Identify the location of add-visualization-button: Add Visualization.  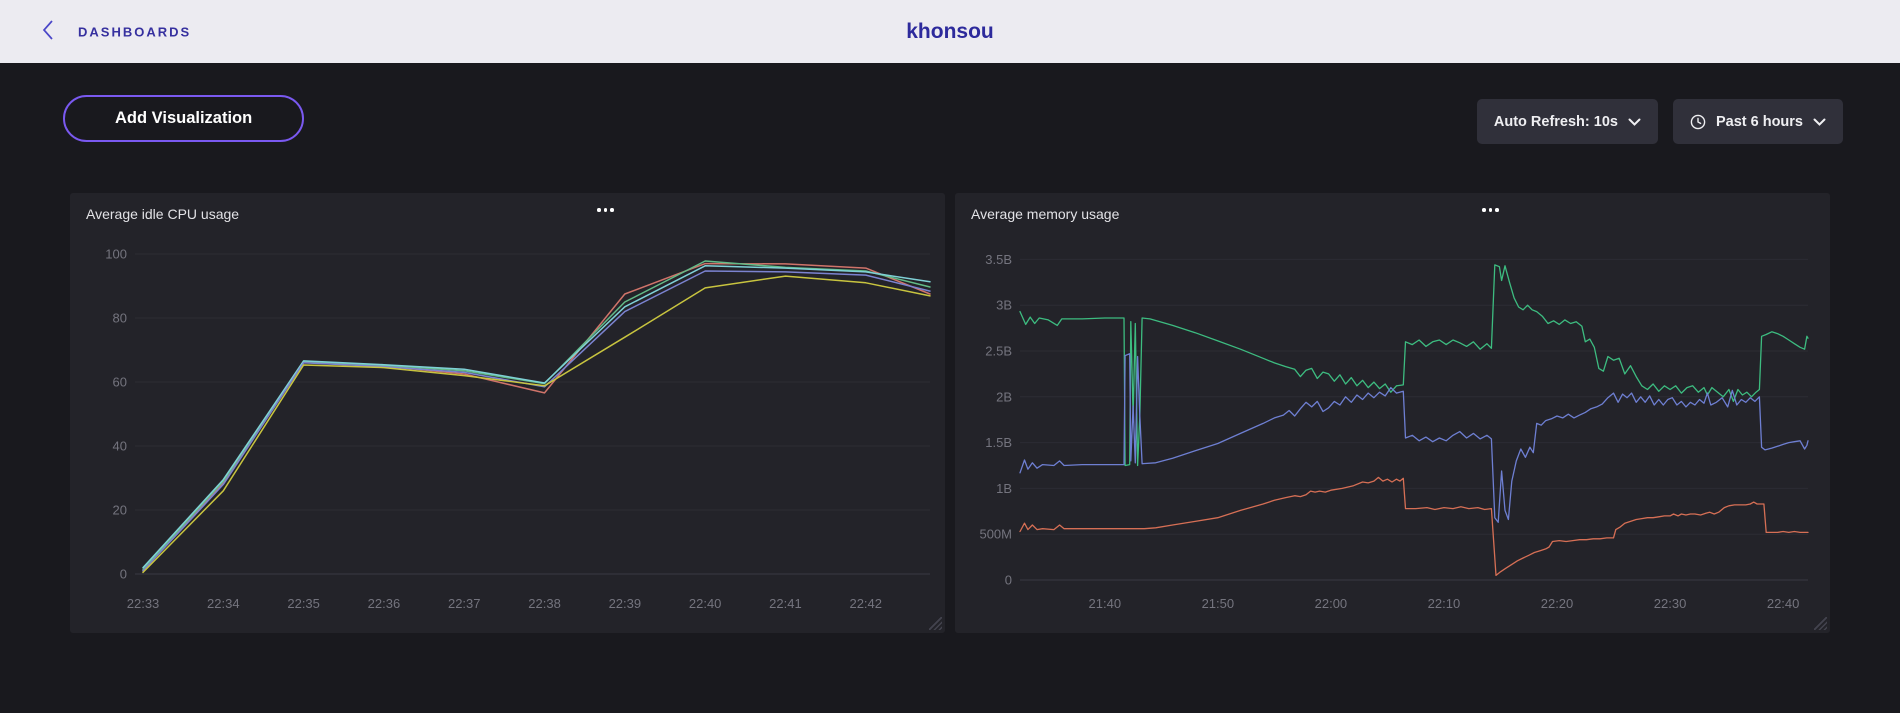
(184, 118).